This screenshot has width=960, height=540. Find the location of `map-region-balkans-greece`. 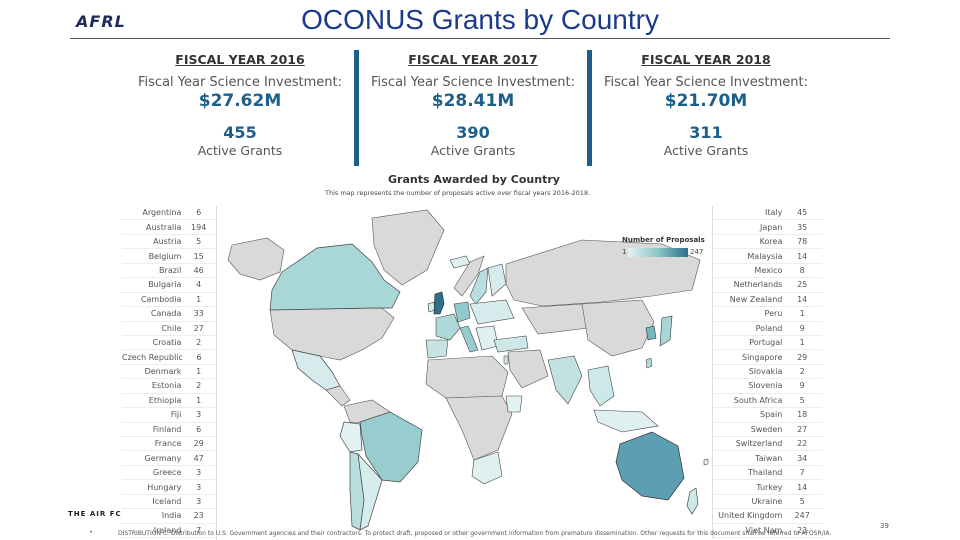

map-region-balkans-greece is located at coordinates (487, 338).